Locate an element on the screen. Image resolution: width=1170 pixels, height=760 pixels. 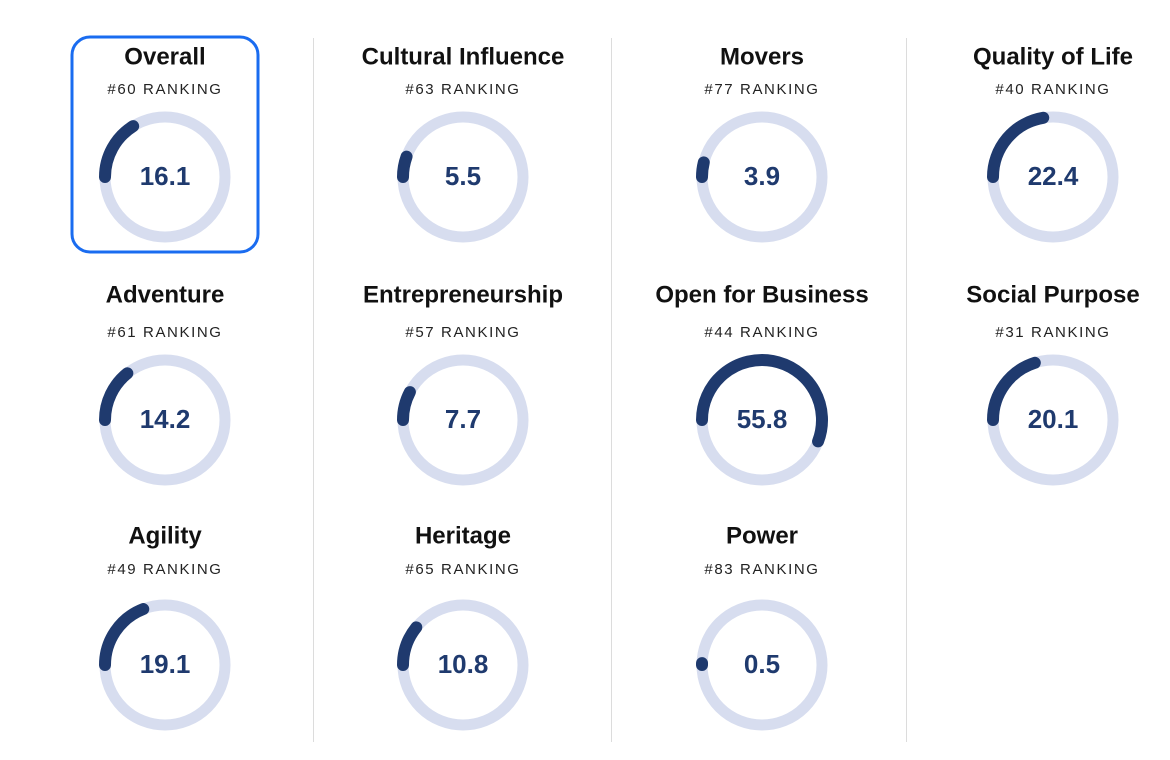
score: 14.2 is located at coordinates (165, 419).